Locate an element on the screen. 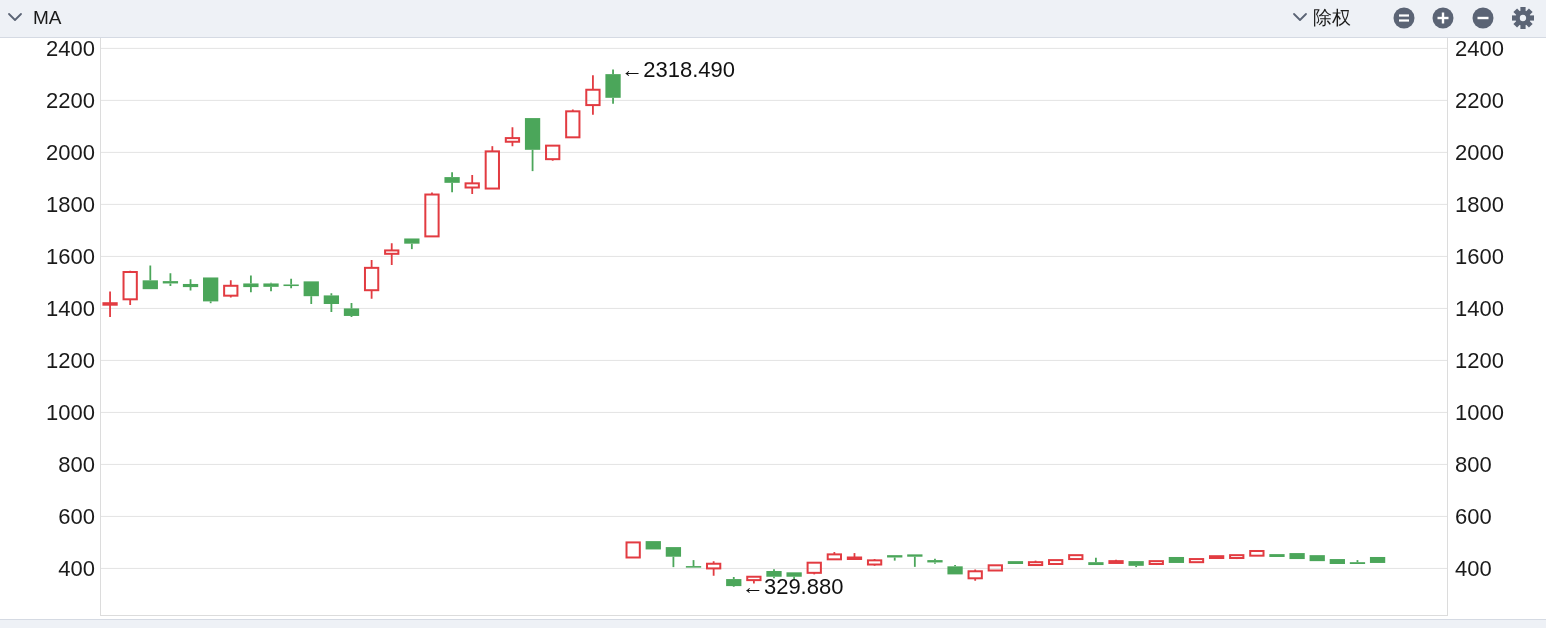 Image resolution: width=1546 pixels, height=628 pixels. y2-tick-label: 800 is located at coordinates (1473, 464).